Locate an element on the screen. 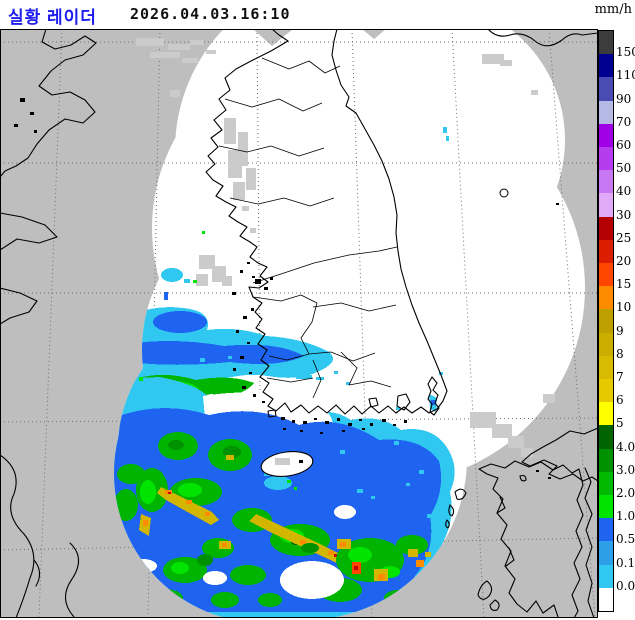  legend-tick-label: 110 is located at coordinates (625, 75).